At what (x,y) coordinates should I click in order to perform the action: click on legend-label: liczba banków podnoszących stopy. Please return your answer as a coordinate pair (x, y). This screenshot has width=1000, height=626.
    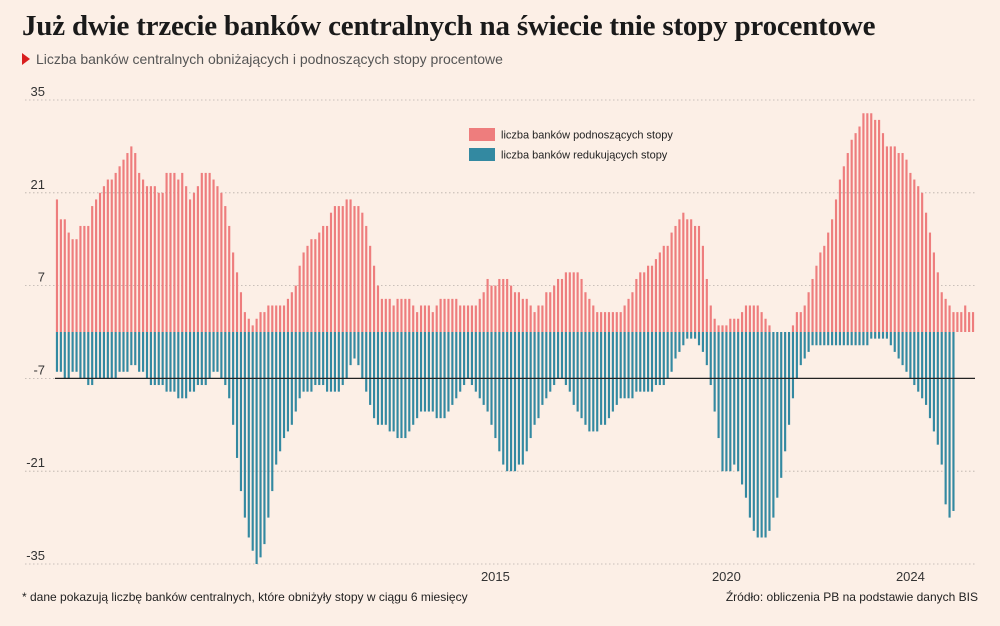
    Looking at the image, I should click on (587, 136).